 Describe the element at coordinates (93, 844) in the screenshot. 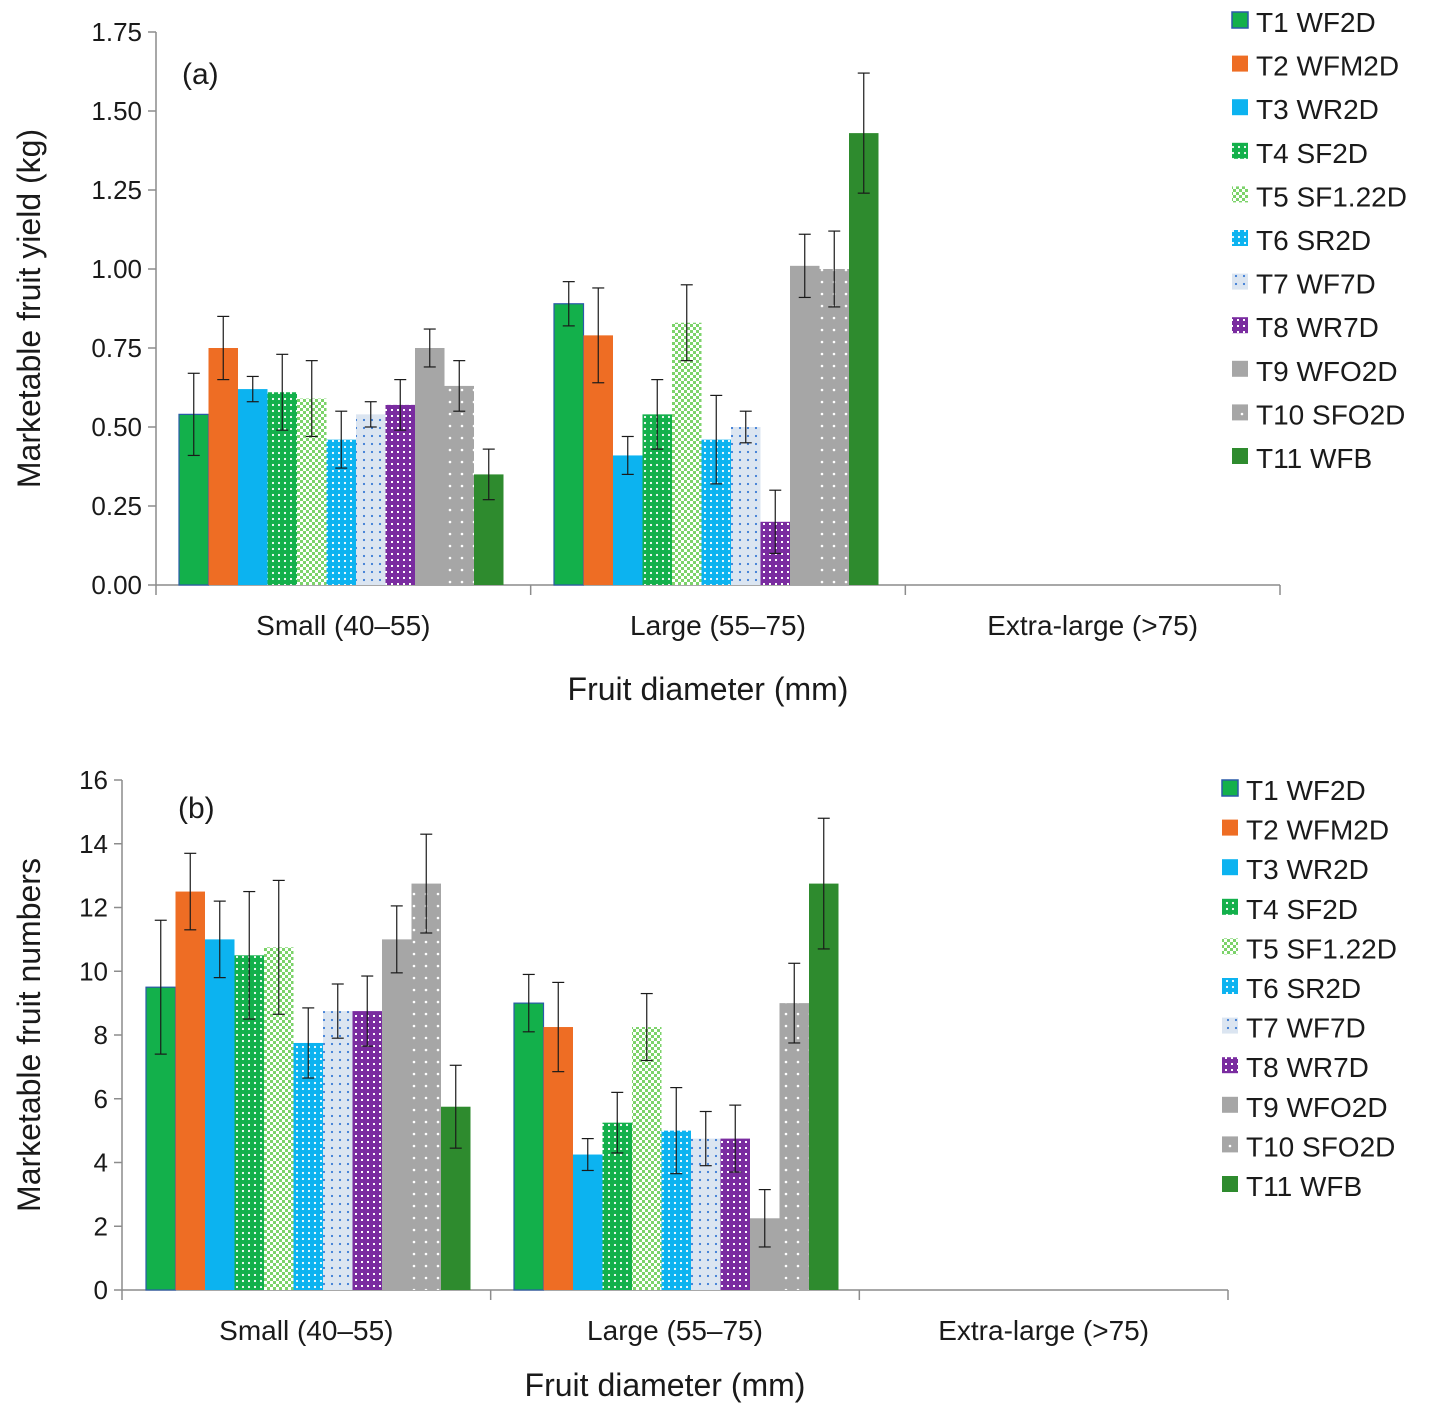

I see `y-tick-label: 14` at that location.